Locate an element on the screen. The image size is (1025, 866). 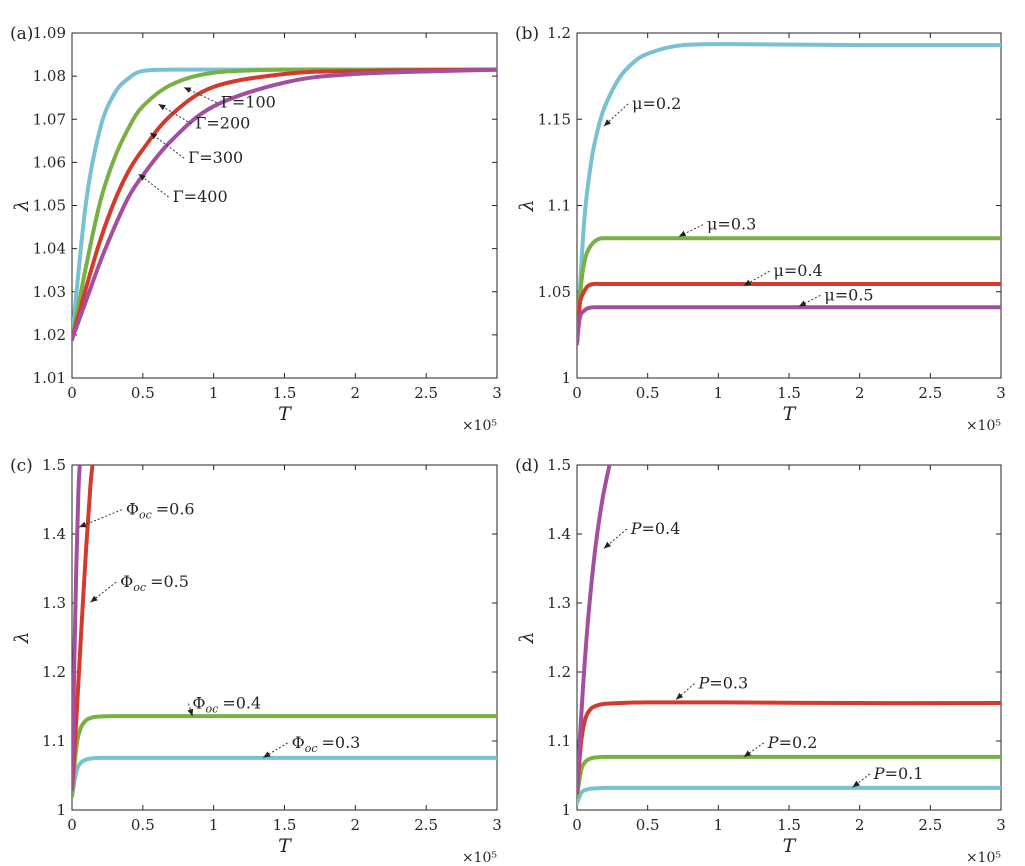
y-tick-label: 1.15 is located at coordinates (554, 119).